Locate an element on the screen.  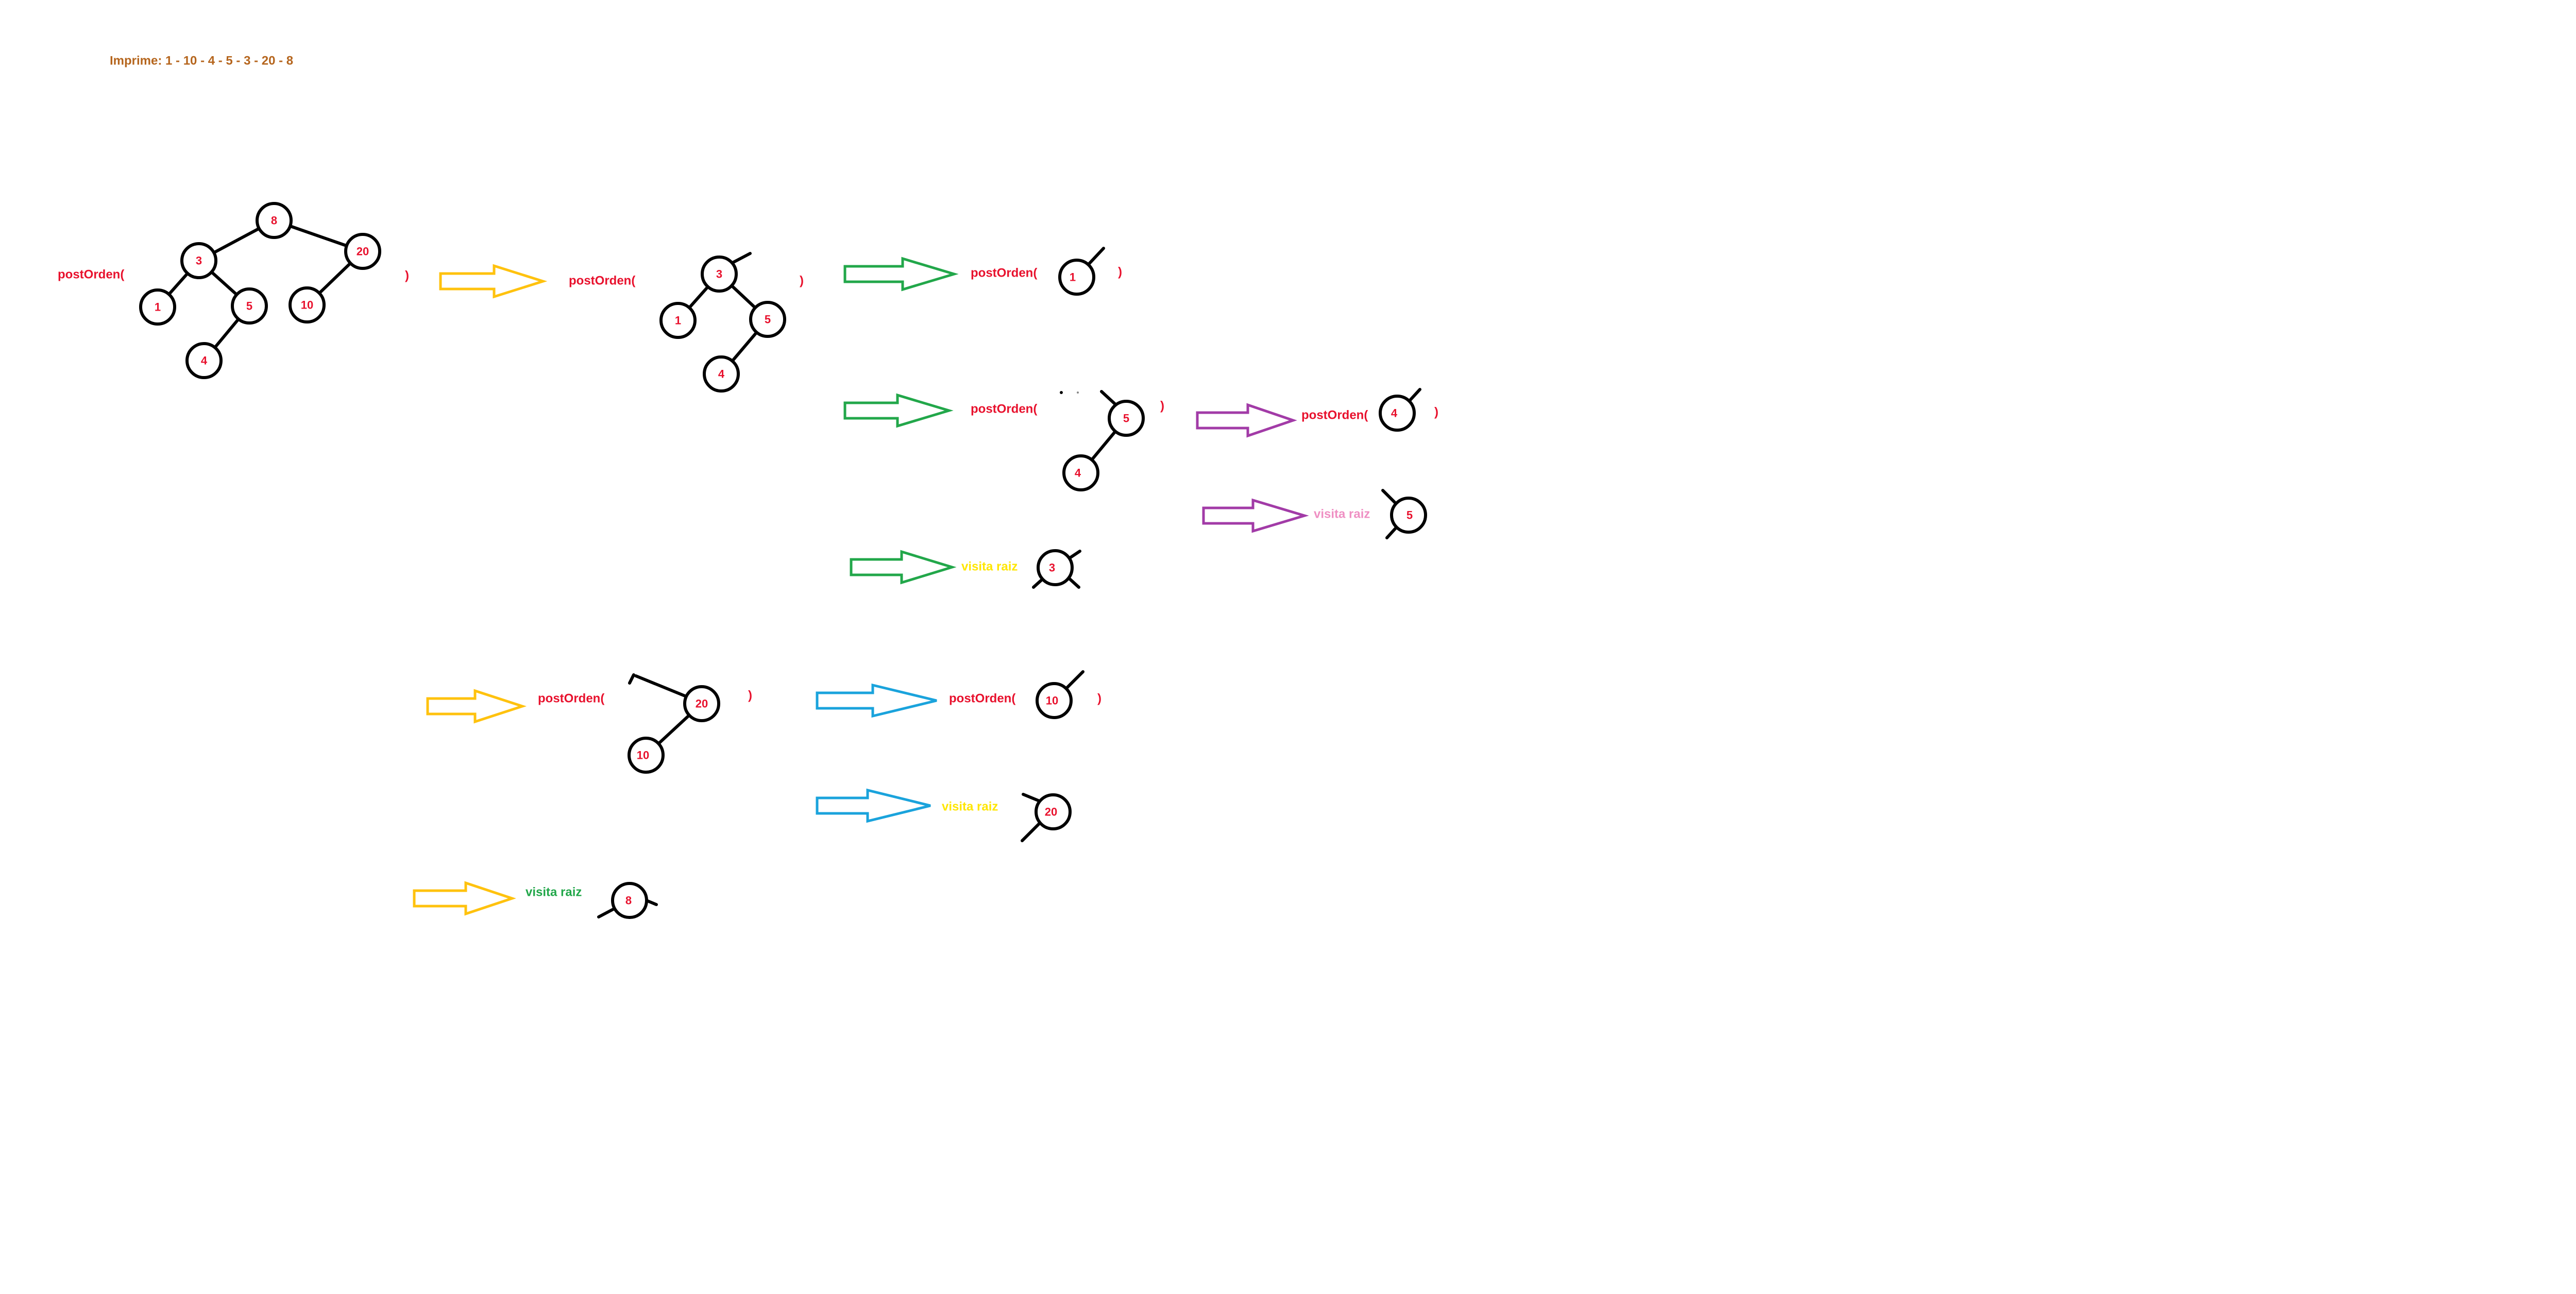
subtree-1: 1 is located at coordinates (1081, 271).